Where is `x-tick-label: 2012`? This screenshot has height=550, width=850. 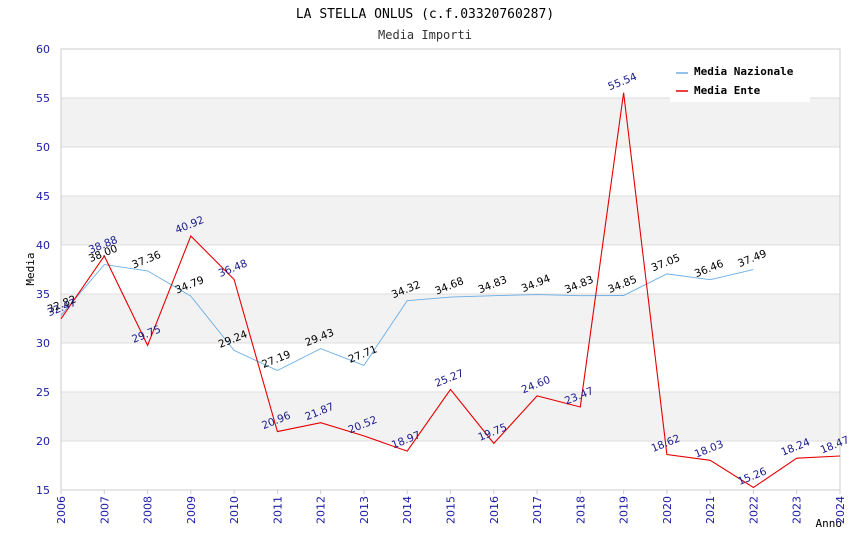
x-tick-label: 2012 is located at coordinates (321, 510).